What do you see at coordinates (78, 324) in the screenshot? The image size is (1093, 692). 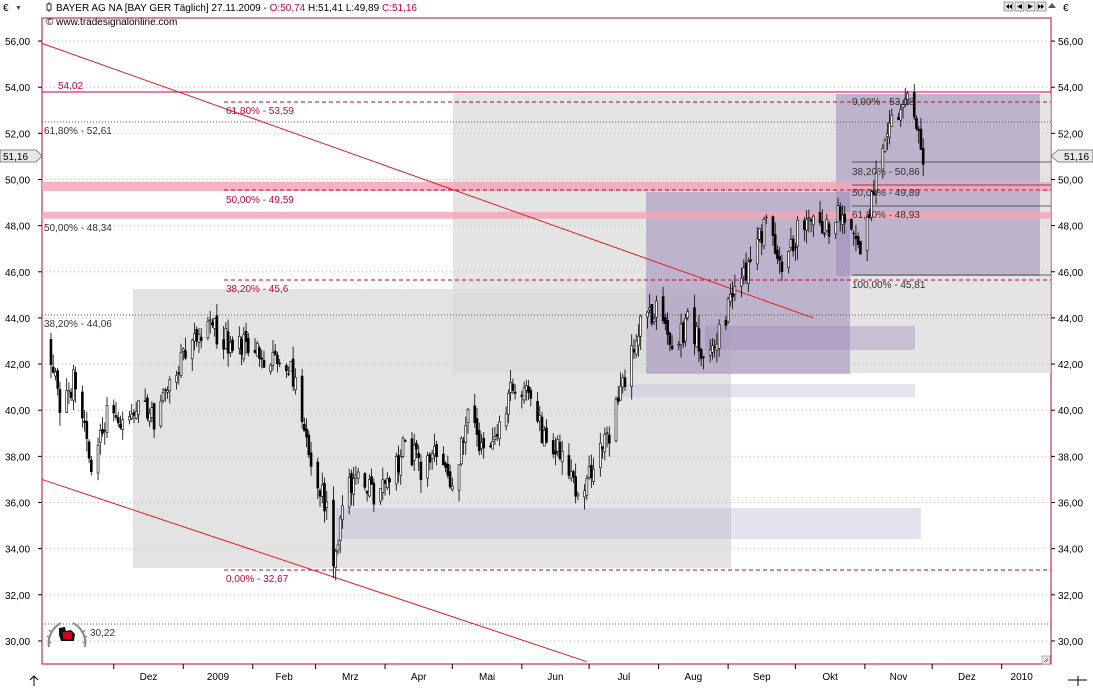 I see `fib-left-label-38: 38,20% - 44,06` at bounding box center [78, 324].